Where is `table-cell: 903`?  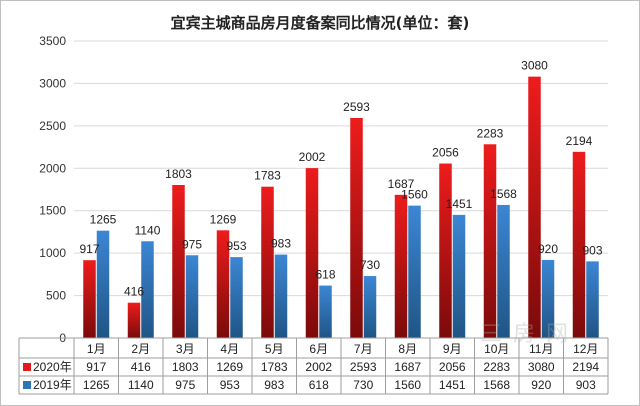
table-cell: 903 is located at coordinates (586, 385).